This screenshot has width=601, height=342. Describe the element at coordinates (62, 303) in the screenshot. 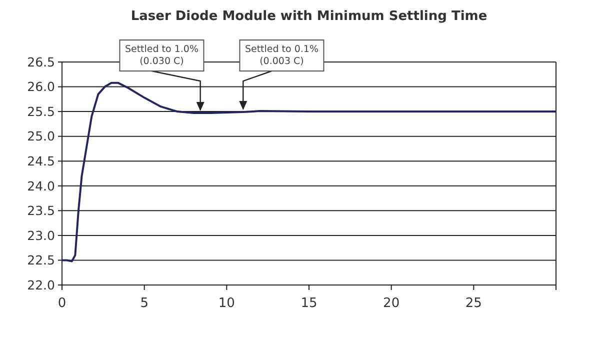

I see `x-tick-label: 0` at that location.